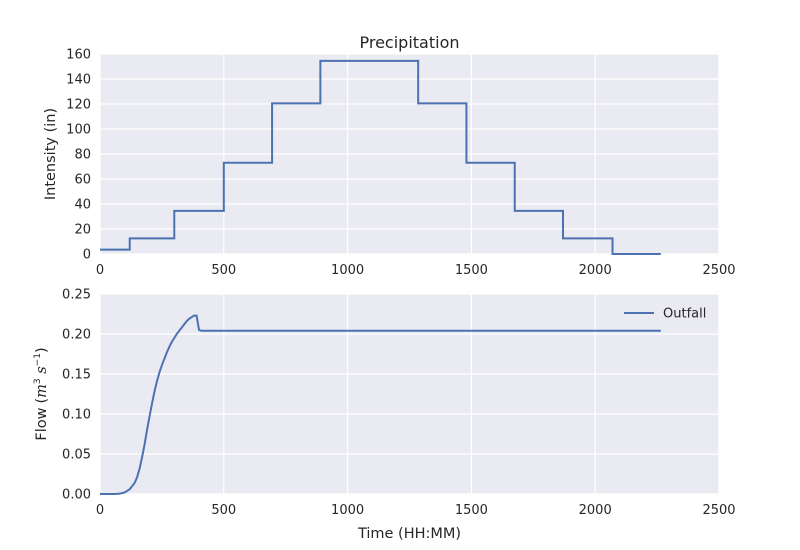 This screenshot has width=800, height=550. Describe the element at coordinates (82, 155) in the screenshot. I see `y-tick-label: 80` at that location.